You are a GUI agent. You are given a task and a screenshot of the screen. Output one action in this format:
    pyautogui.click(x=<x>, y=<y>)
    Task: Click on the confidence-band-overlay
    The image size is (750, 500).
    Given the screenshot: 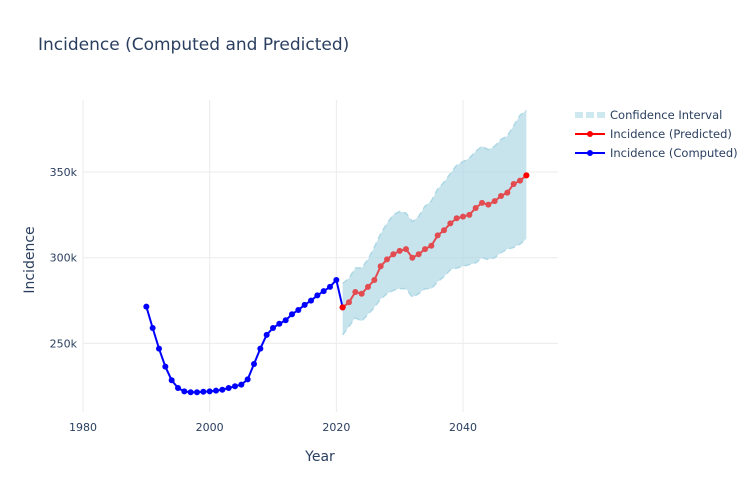 What is the action you would take?
    pyautogui.click(x=434, y=222)
    